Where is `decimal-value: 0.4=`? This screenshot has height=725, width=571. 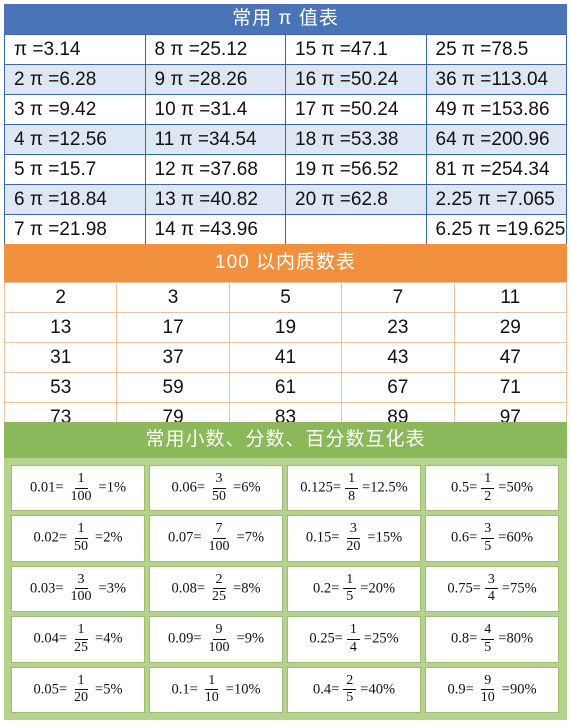 decimal-value: 0.4= is located at coordinates (326, 689).